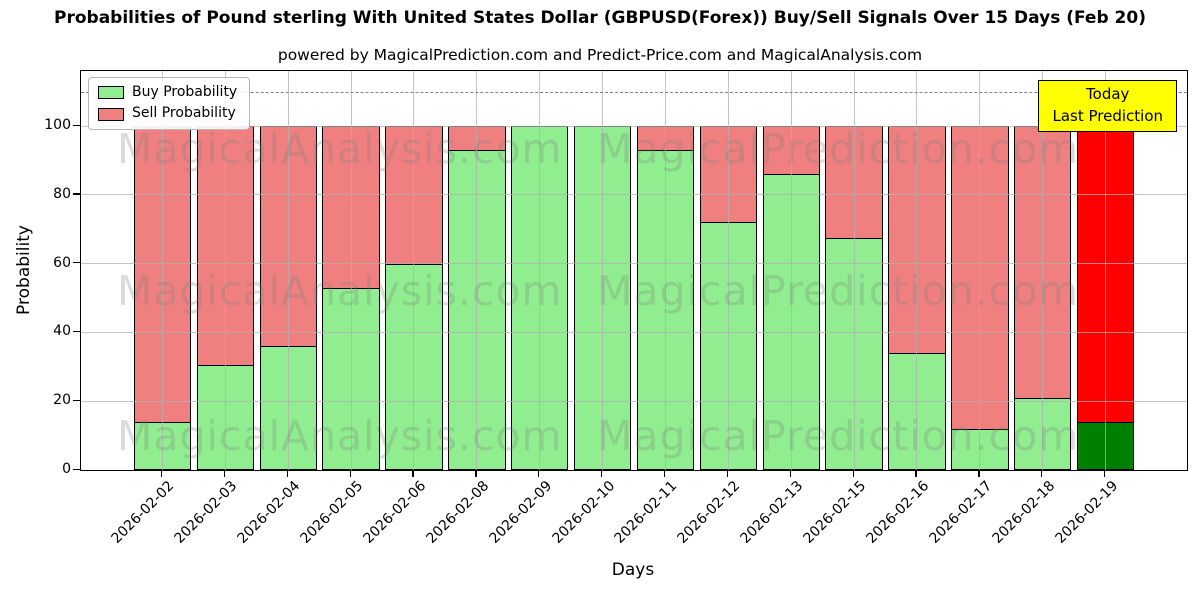 This screenshot has width=1200, height=600. Describe the element at coordinates (1024, 512) in the screenshot. I see `x-tick-label: 2026-02-18` at that location.